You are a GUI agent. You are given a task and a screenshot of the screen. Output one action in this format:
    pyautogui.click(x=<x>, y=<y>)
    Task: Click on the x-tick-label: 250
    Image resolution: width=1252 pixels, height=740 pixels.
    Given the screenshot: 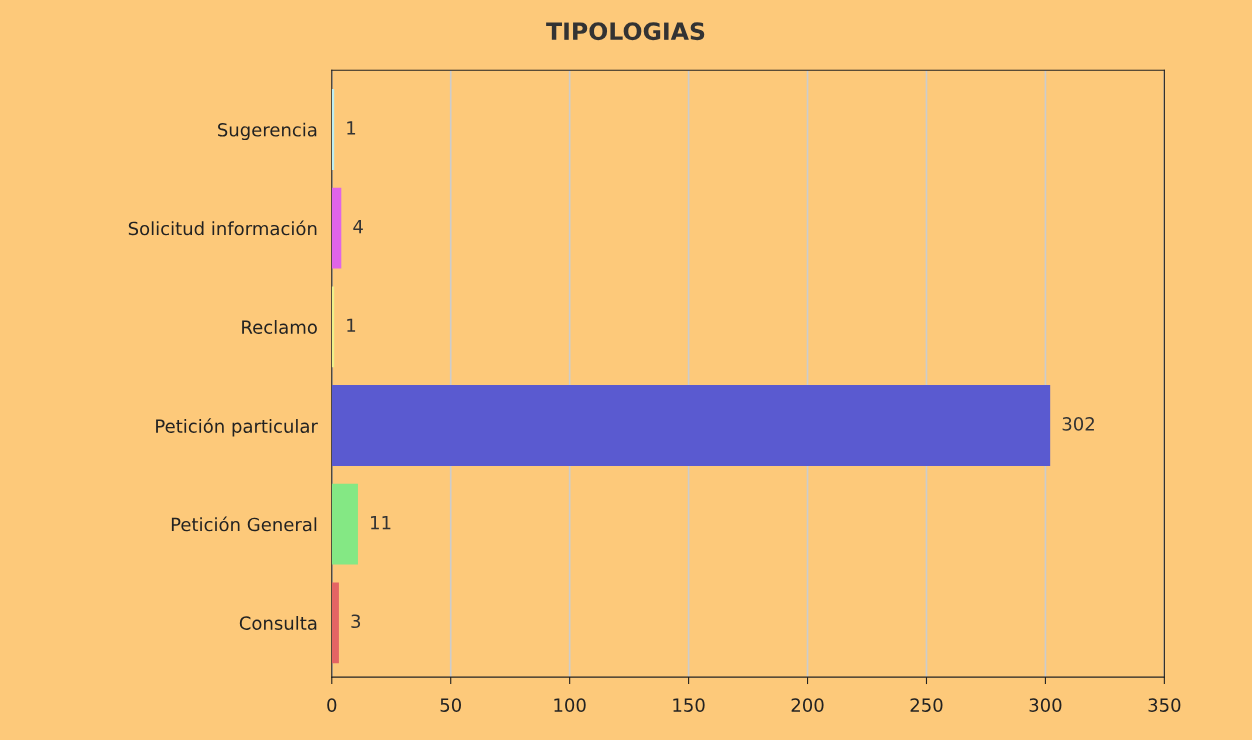 What is the action you would take?
    pyautogui.click(x=926, y=705)
    